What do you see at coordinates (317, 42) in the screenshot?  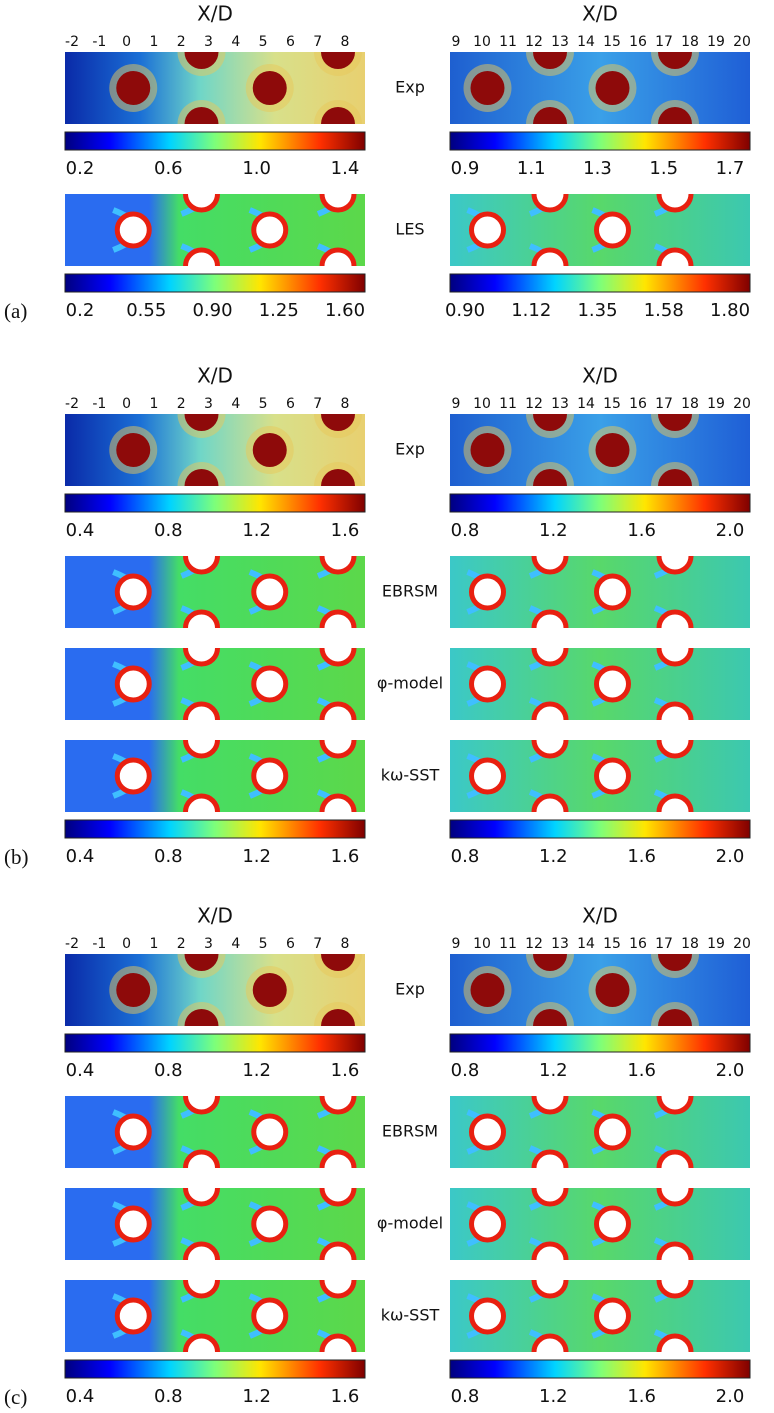 I see `x-tick-label: 7` at bounding box center [317, 42].